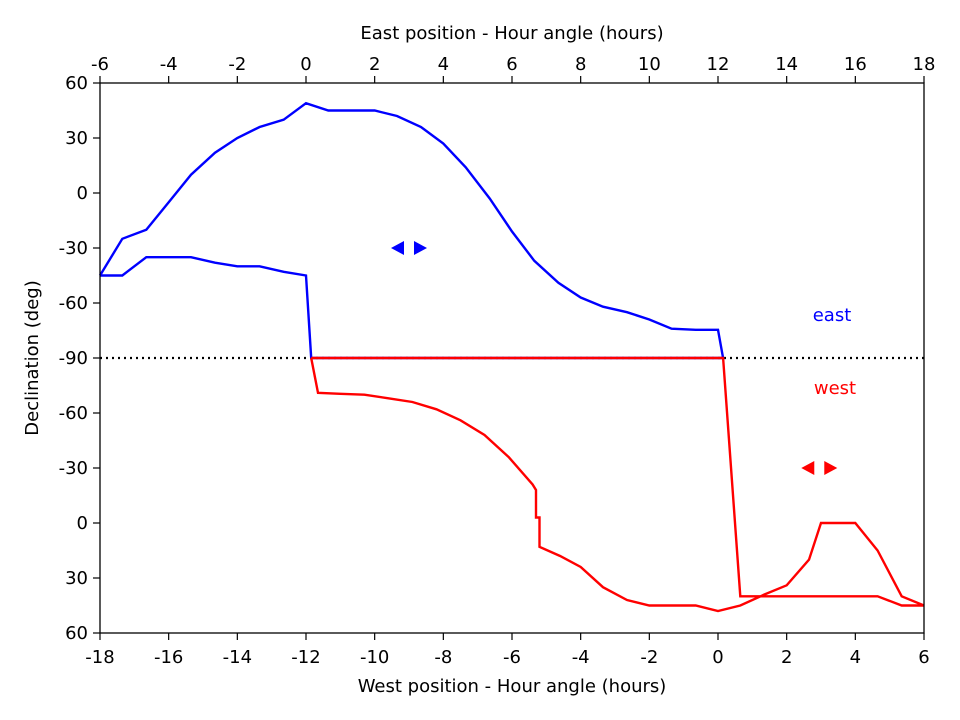  I want to click on top-tick-label: 16, so click(855, 64).